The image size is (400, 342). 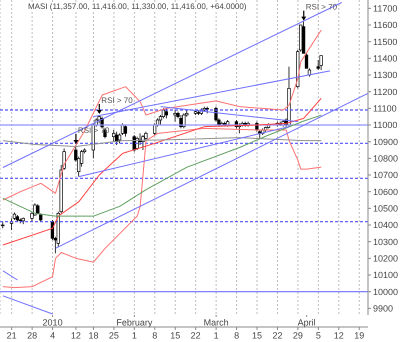 What do you see at coordinates (383, 309) in the screenshot?
I see `y-tick-label: 9900` at bounding box center [383, 309].